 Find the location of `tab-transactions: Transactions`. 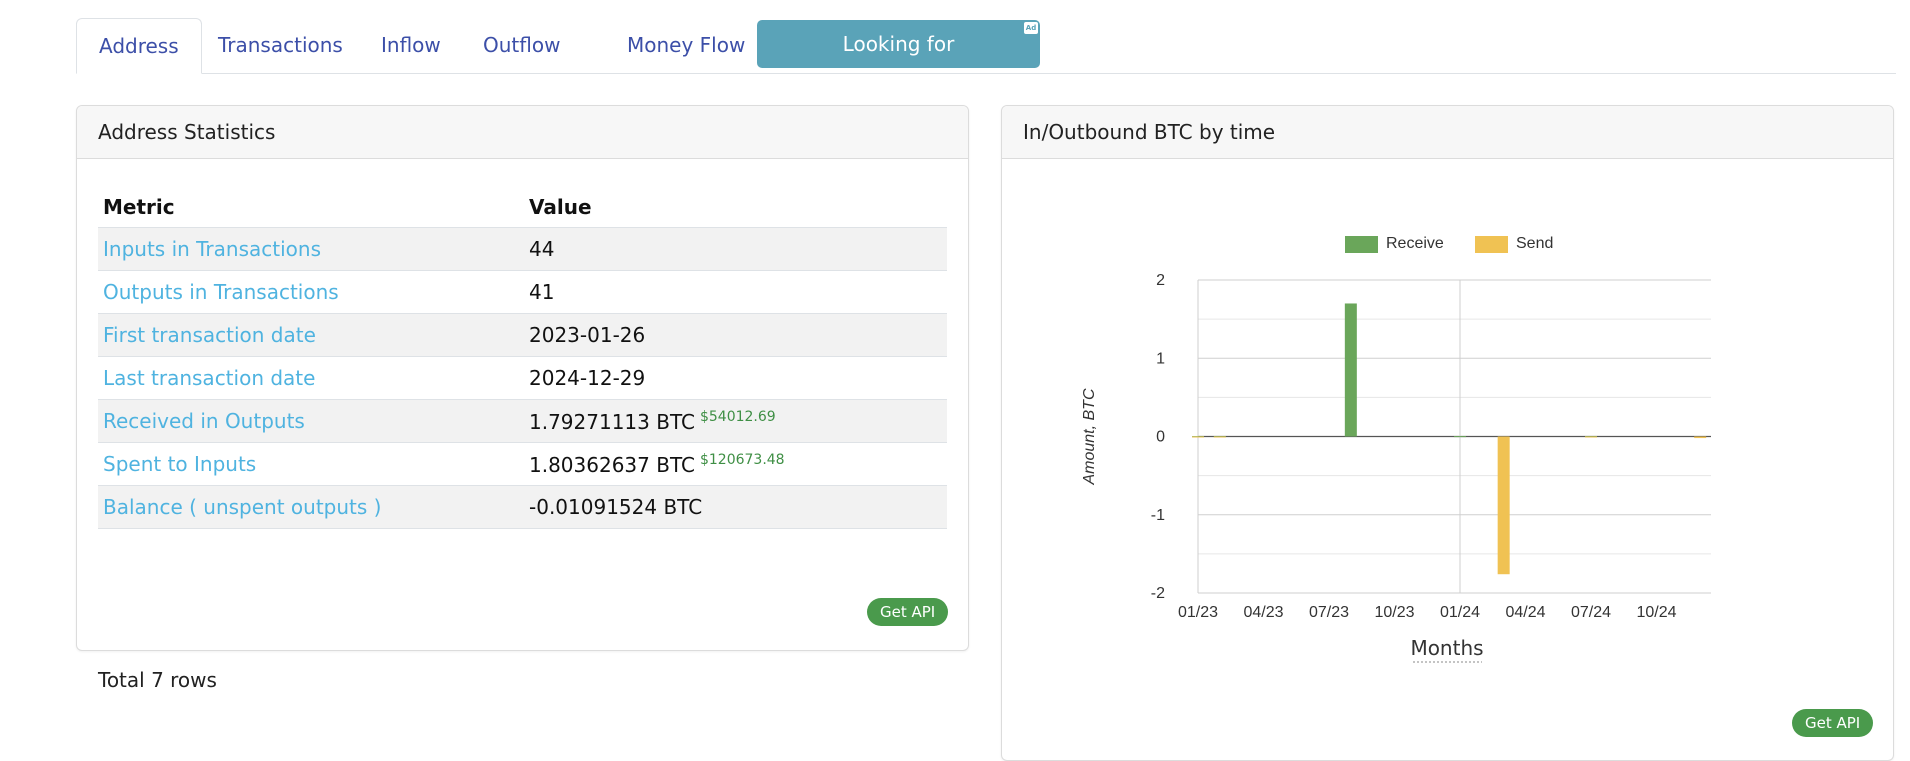

tab-transactions: Transactions is located at coordinates (280, 45).